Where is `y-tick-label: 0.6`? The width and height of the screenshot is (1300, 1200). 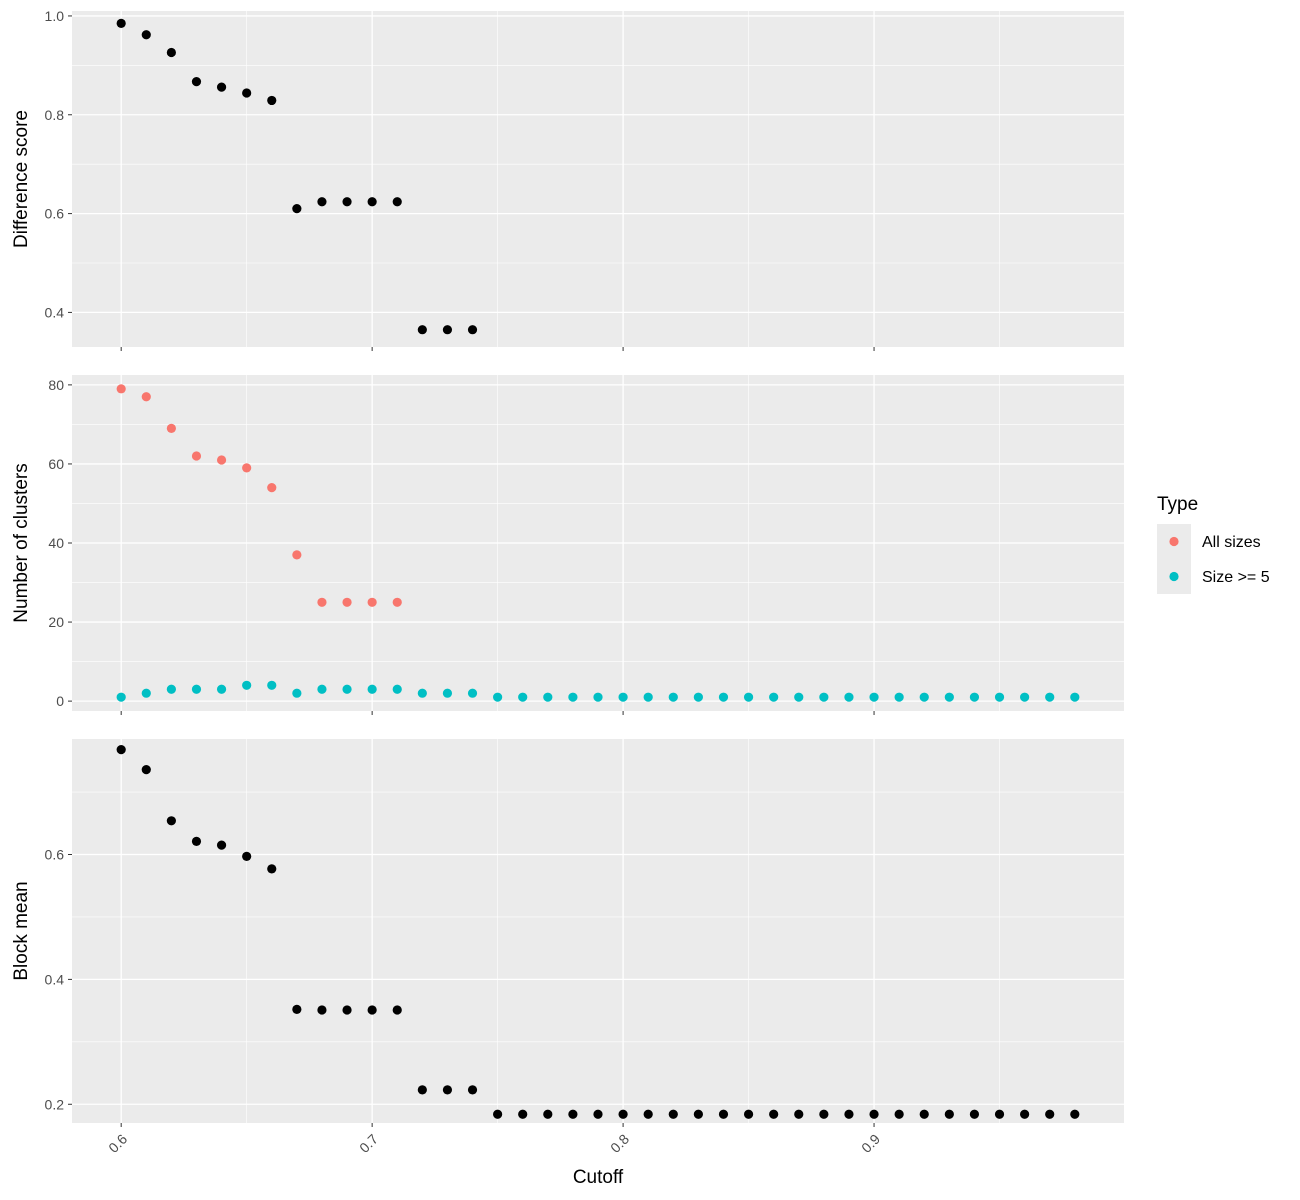
y-tick-label: 0.6 is located at coordinates (55, 214).